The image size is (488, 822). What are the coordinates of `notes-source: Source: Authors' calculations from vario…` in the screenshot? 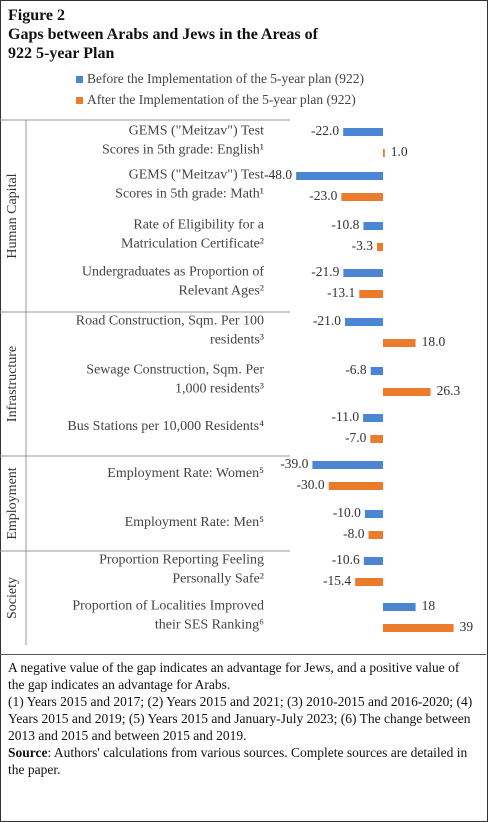 It's located at (243, 761).